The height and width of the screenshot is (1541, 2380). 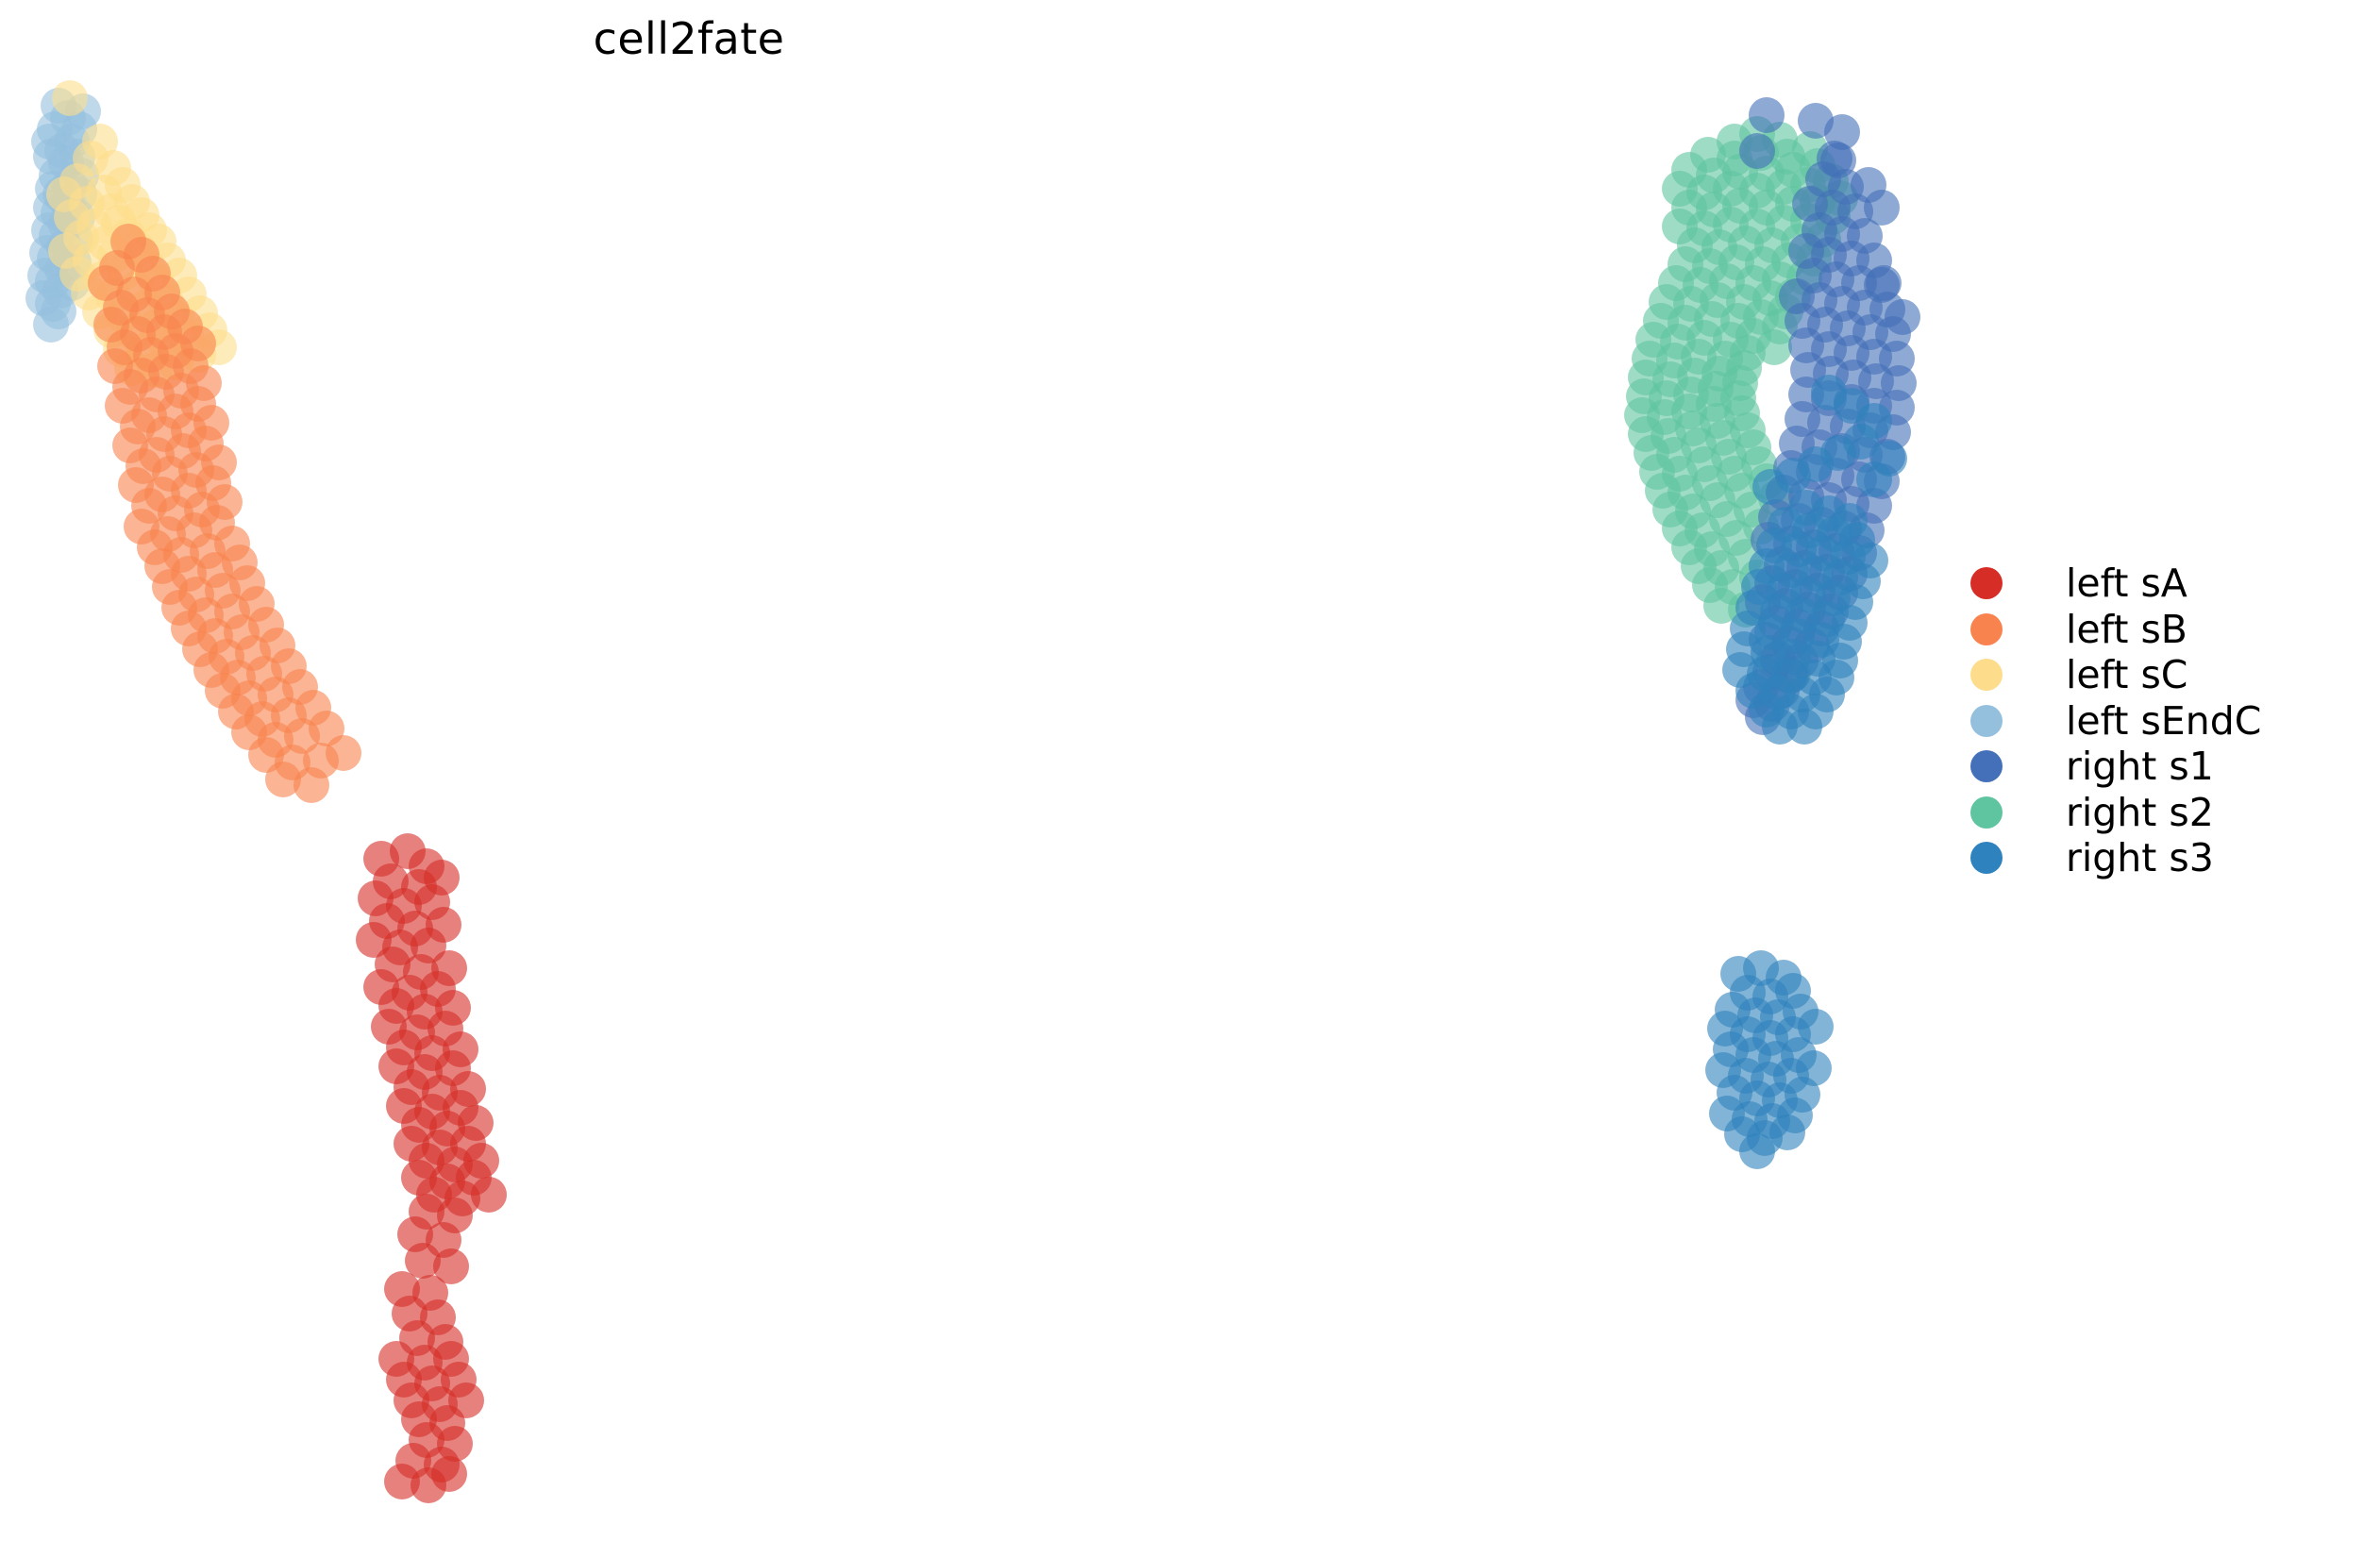 I want to click on legend-item-label: left sB, so click(x=2126, y=629).